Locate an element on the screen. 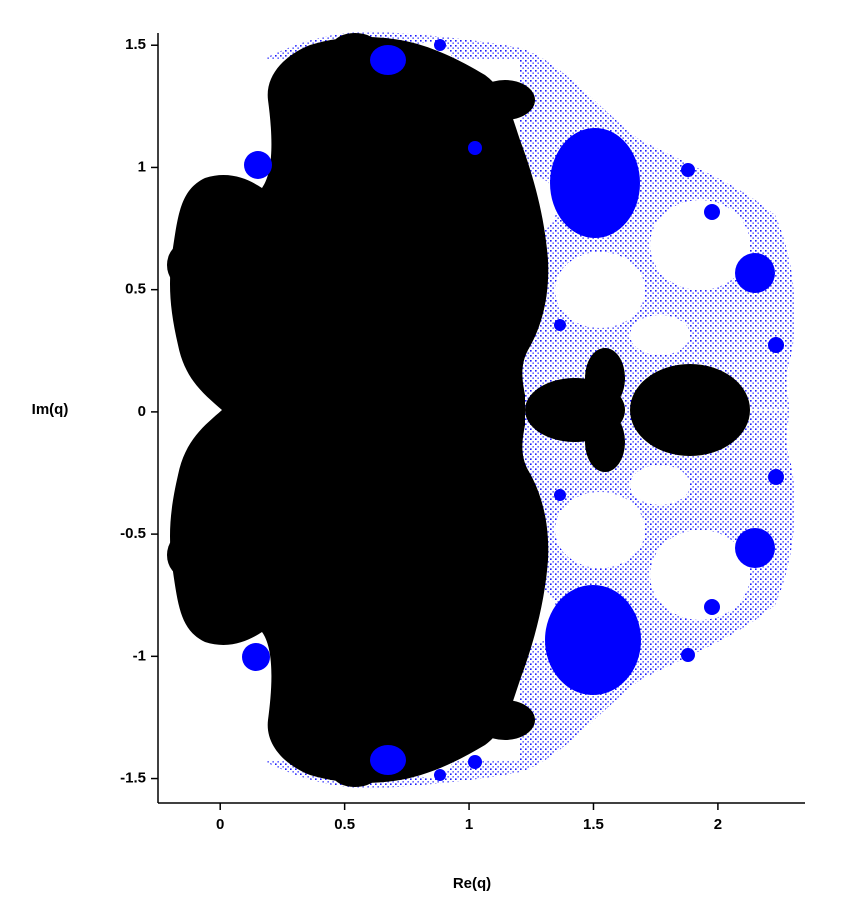 This screenshot has width=859, height=919. y-tick-label: 0.5 is located at coordinates (135, 289).